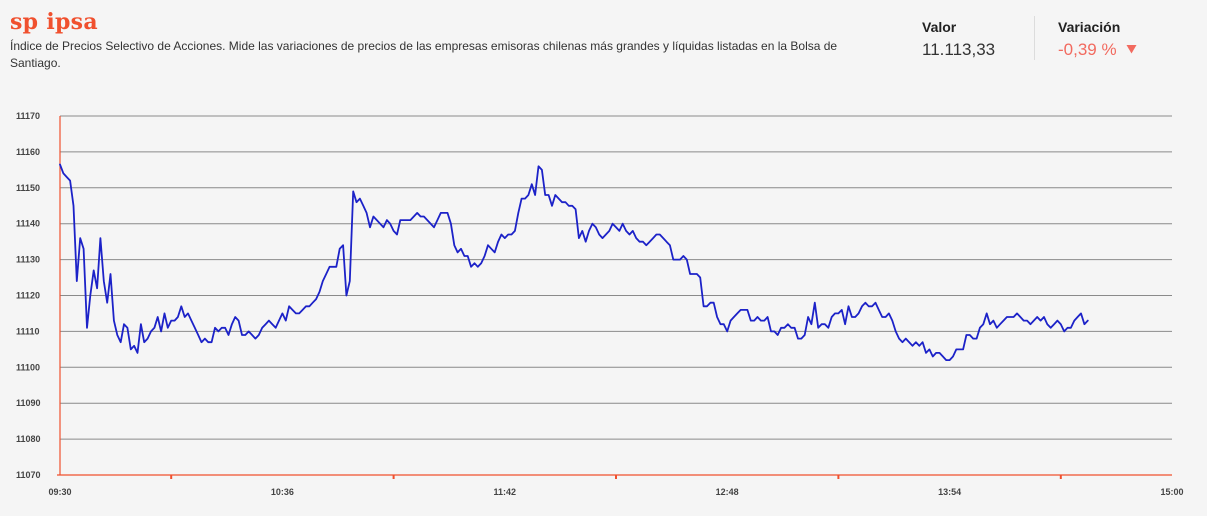 This screenshot has width=1207, height=516. What do you see at coordinates (28, 260) in the screenshot?
I see `y-tick-label-11130: 11130` at bounding box center [28, 260].